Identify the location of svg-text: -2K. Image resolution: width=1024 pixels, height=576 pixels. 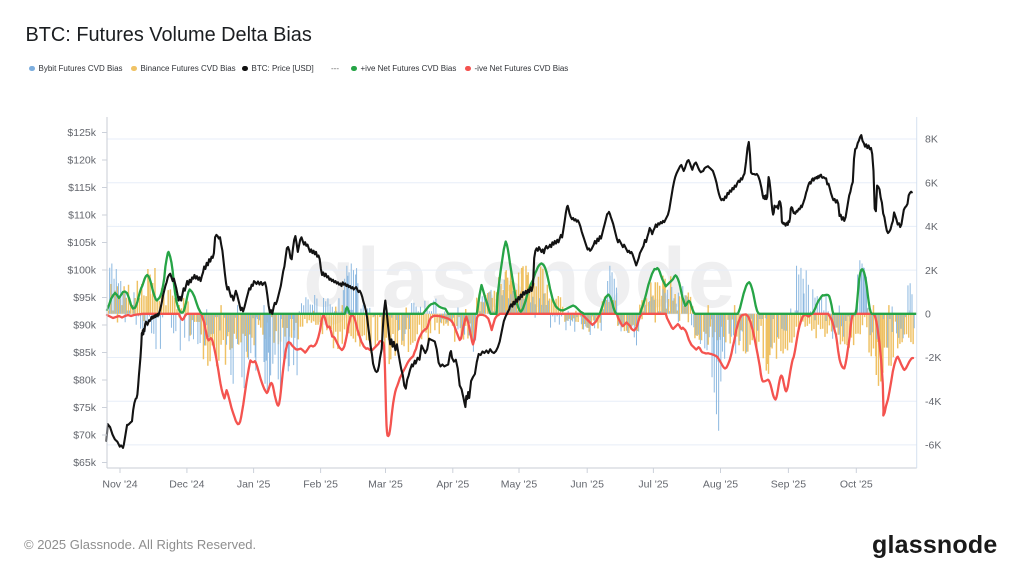
(933, 358).